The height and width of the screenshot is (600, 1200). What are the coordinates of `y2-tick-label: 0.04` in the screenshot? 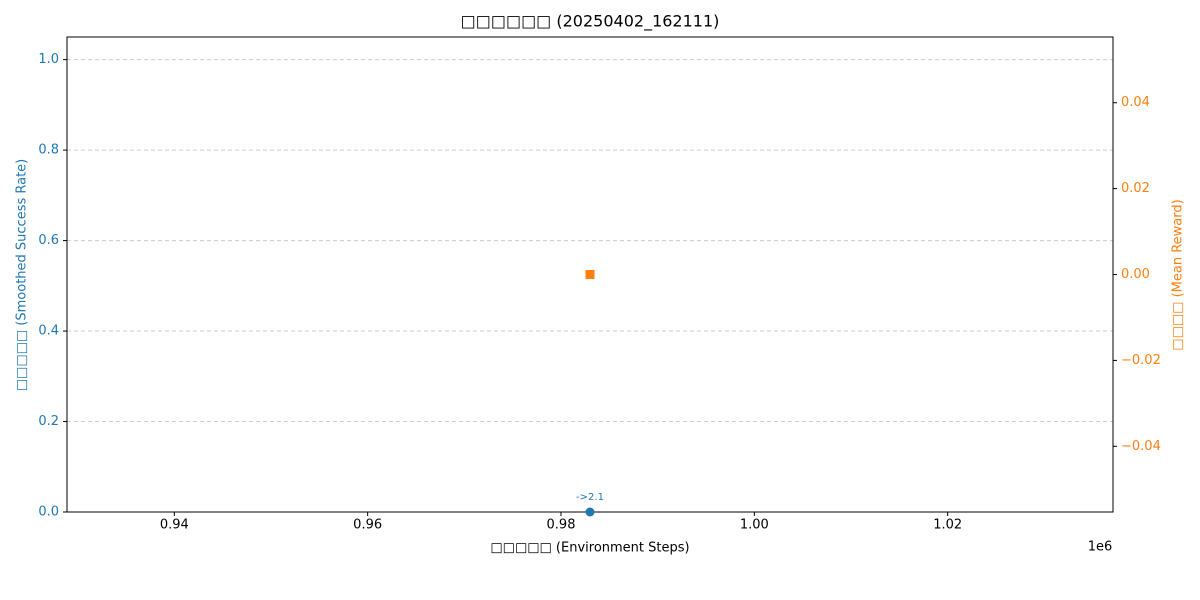 It's located at (1135, 102).